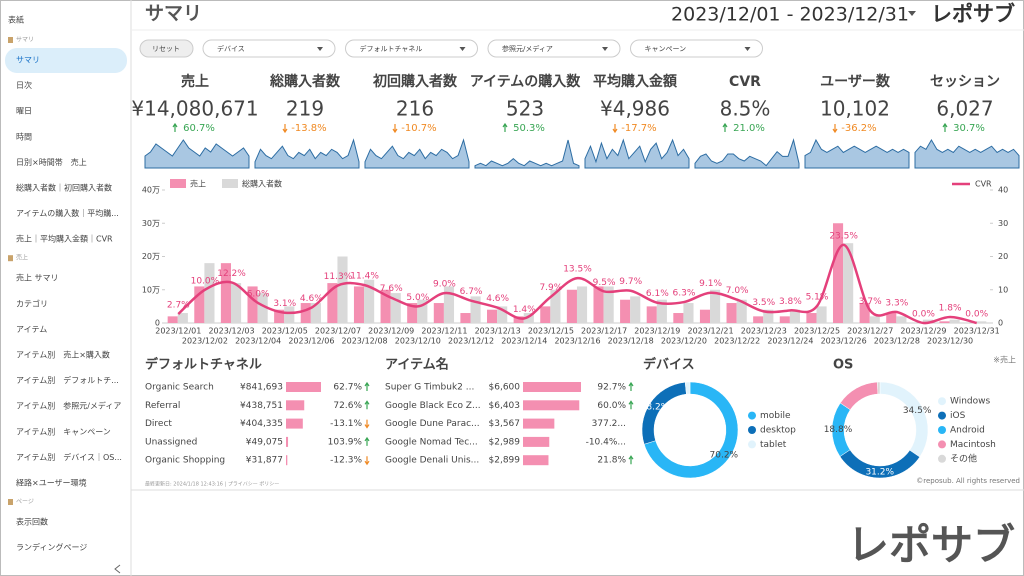 Image resolution: width=1024 pixels, height=576 pixels. I want to click on sidebar-item: アイテム別 参照元/メディア, so click(68, 406).